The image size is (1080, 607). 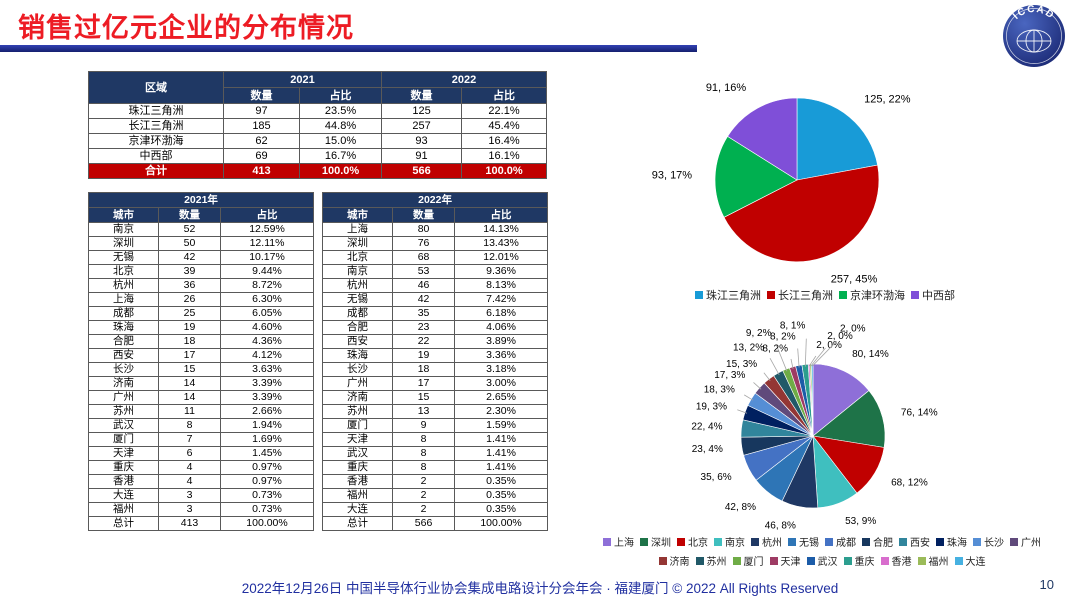 What do you see at coordinates (740, 507) in the screenshot?
I see `city-pie-data-label: 42, 8%` at bounding box center [740, 507].